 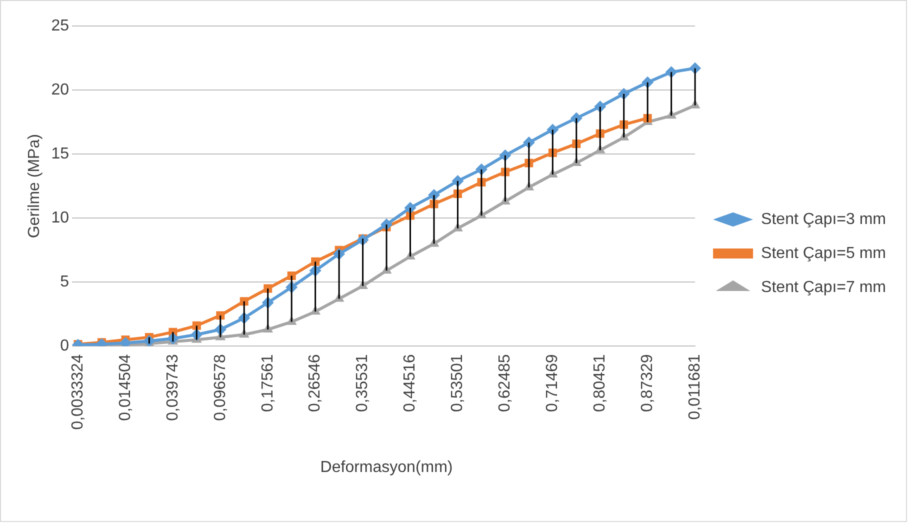 I want to click on y-tick-label: 25, so click(x=60, y=25).